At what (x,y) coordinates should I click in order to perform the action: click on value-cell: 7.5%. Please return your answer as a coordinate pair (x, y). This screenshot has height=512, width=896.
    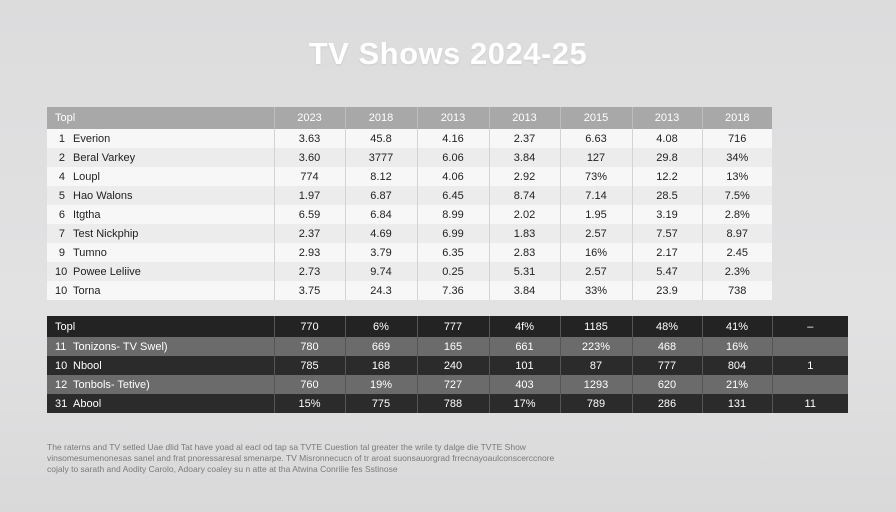
    Looking at the image, I should click on (737, 195).